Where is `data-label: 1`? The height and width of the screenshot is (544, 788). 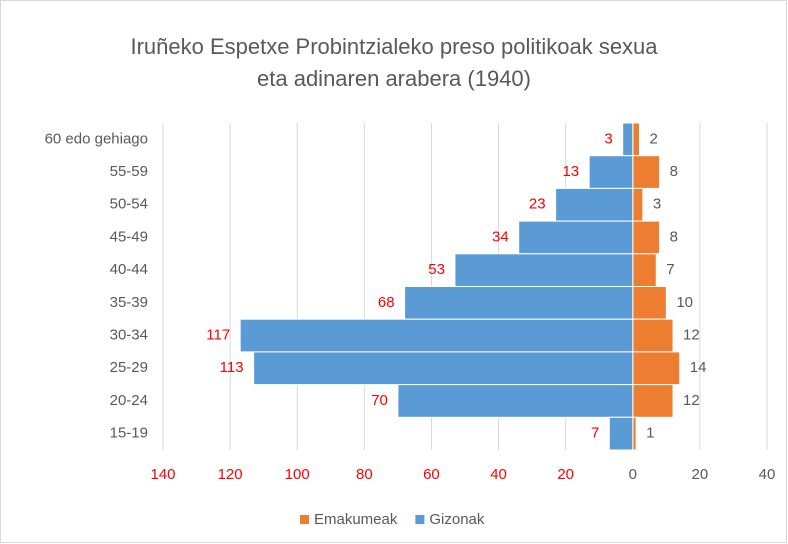 data-label: 1 is located at coordinates (650, 433).